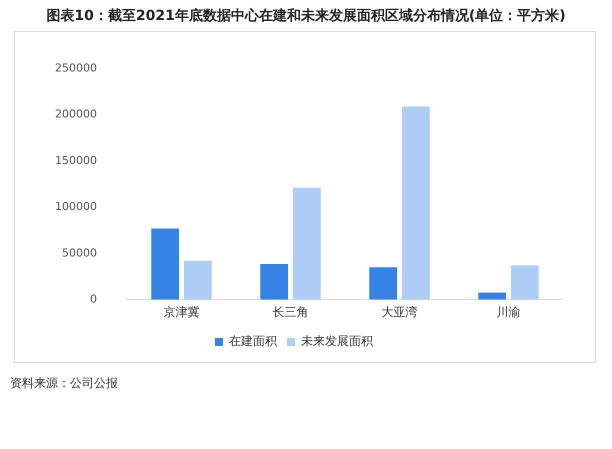  What do you see at coordinates (75, 67) in the screenshot?
I see `y-tick-label: 250000` at bounding box center [75, 67].